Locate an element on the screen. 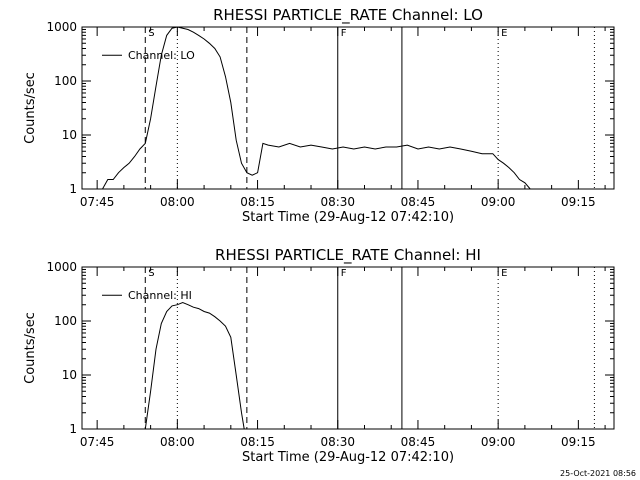  plot1-y-tick-label: 10 is located at coordinates (69, 135).